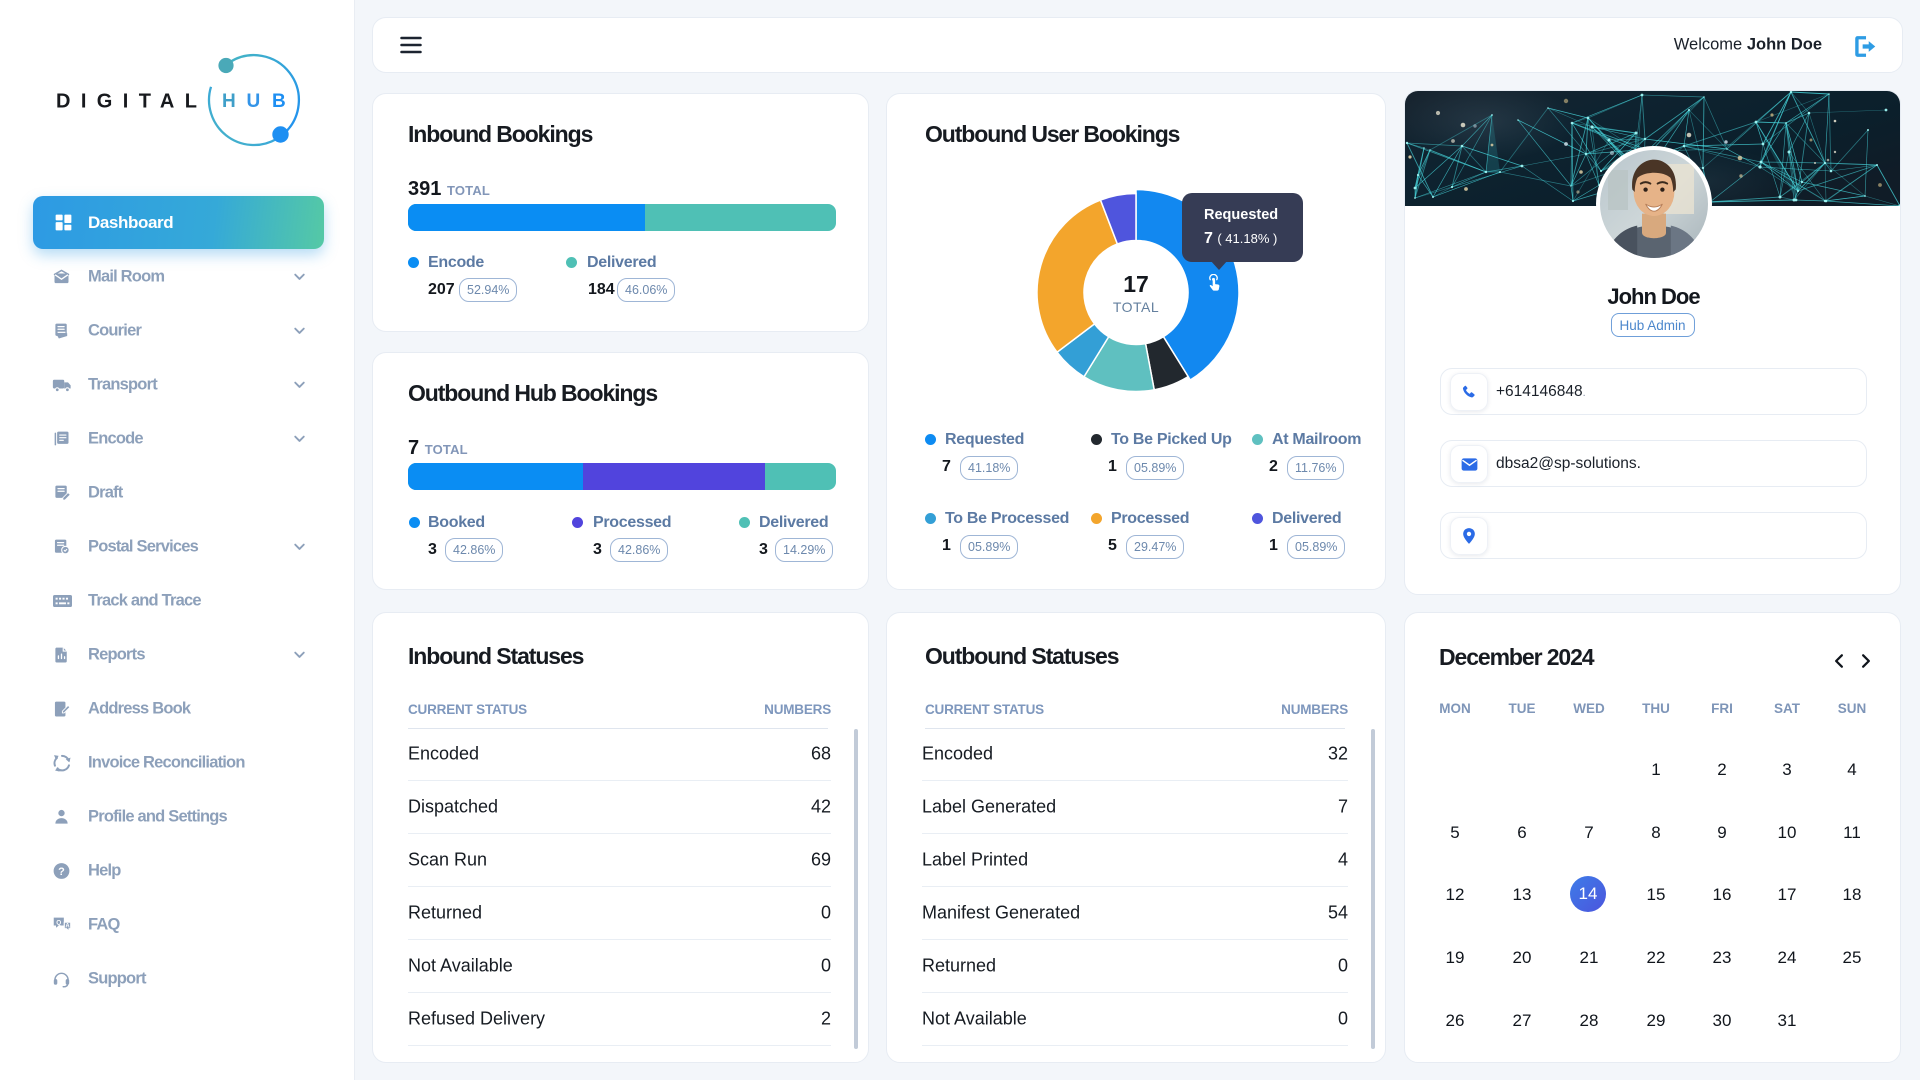 Image resolution: width=1920 pixels, height=1080 pixels. I want to click on svg-text: A, so click(67, 926).